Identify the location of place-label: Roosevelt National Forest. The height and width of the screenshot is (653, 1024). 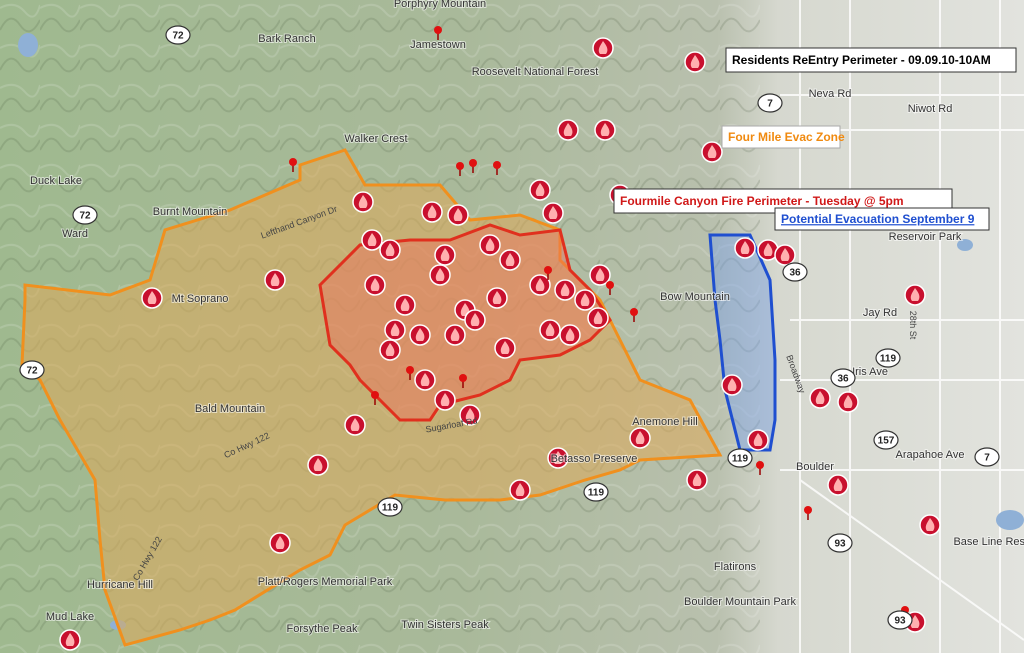
(535, 72).